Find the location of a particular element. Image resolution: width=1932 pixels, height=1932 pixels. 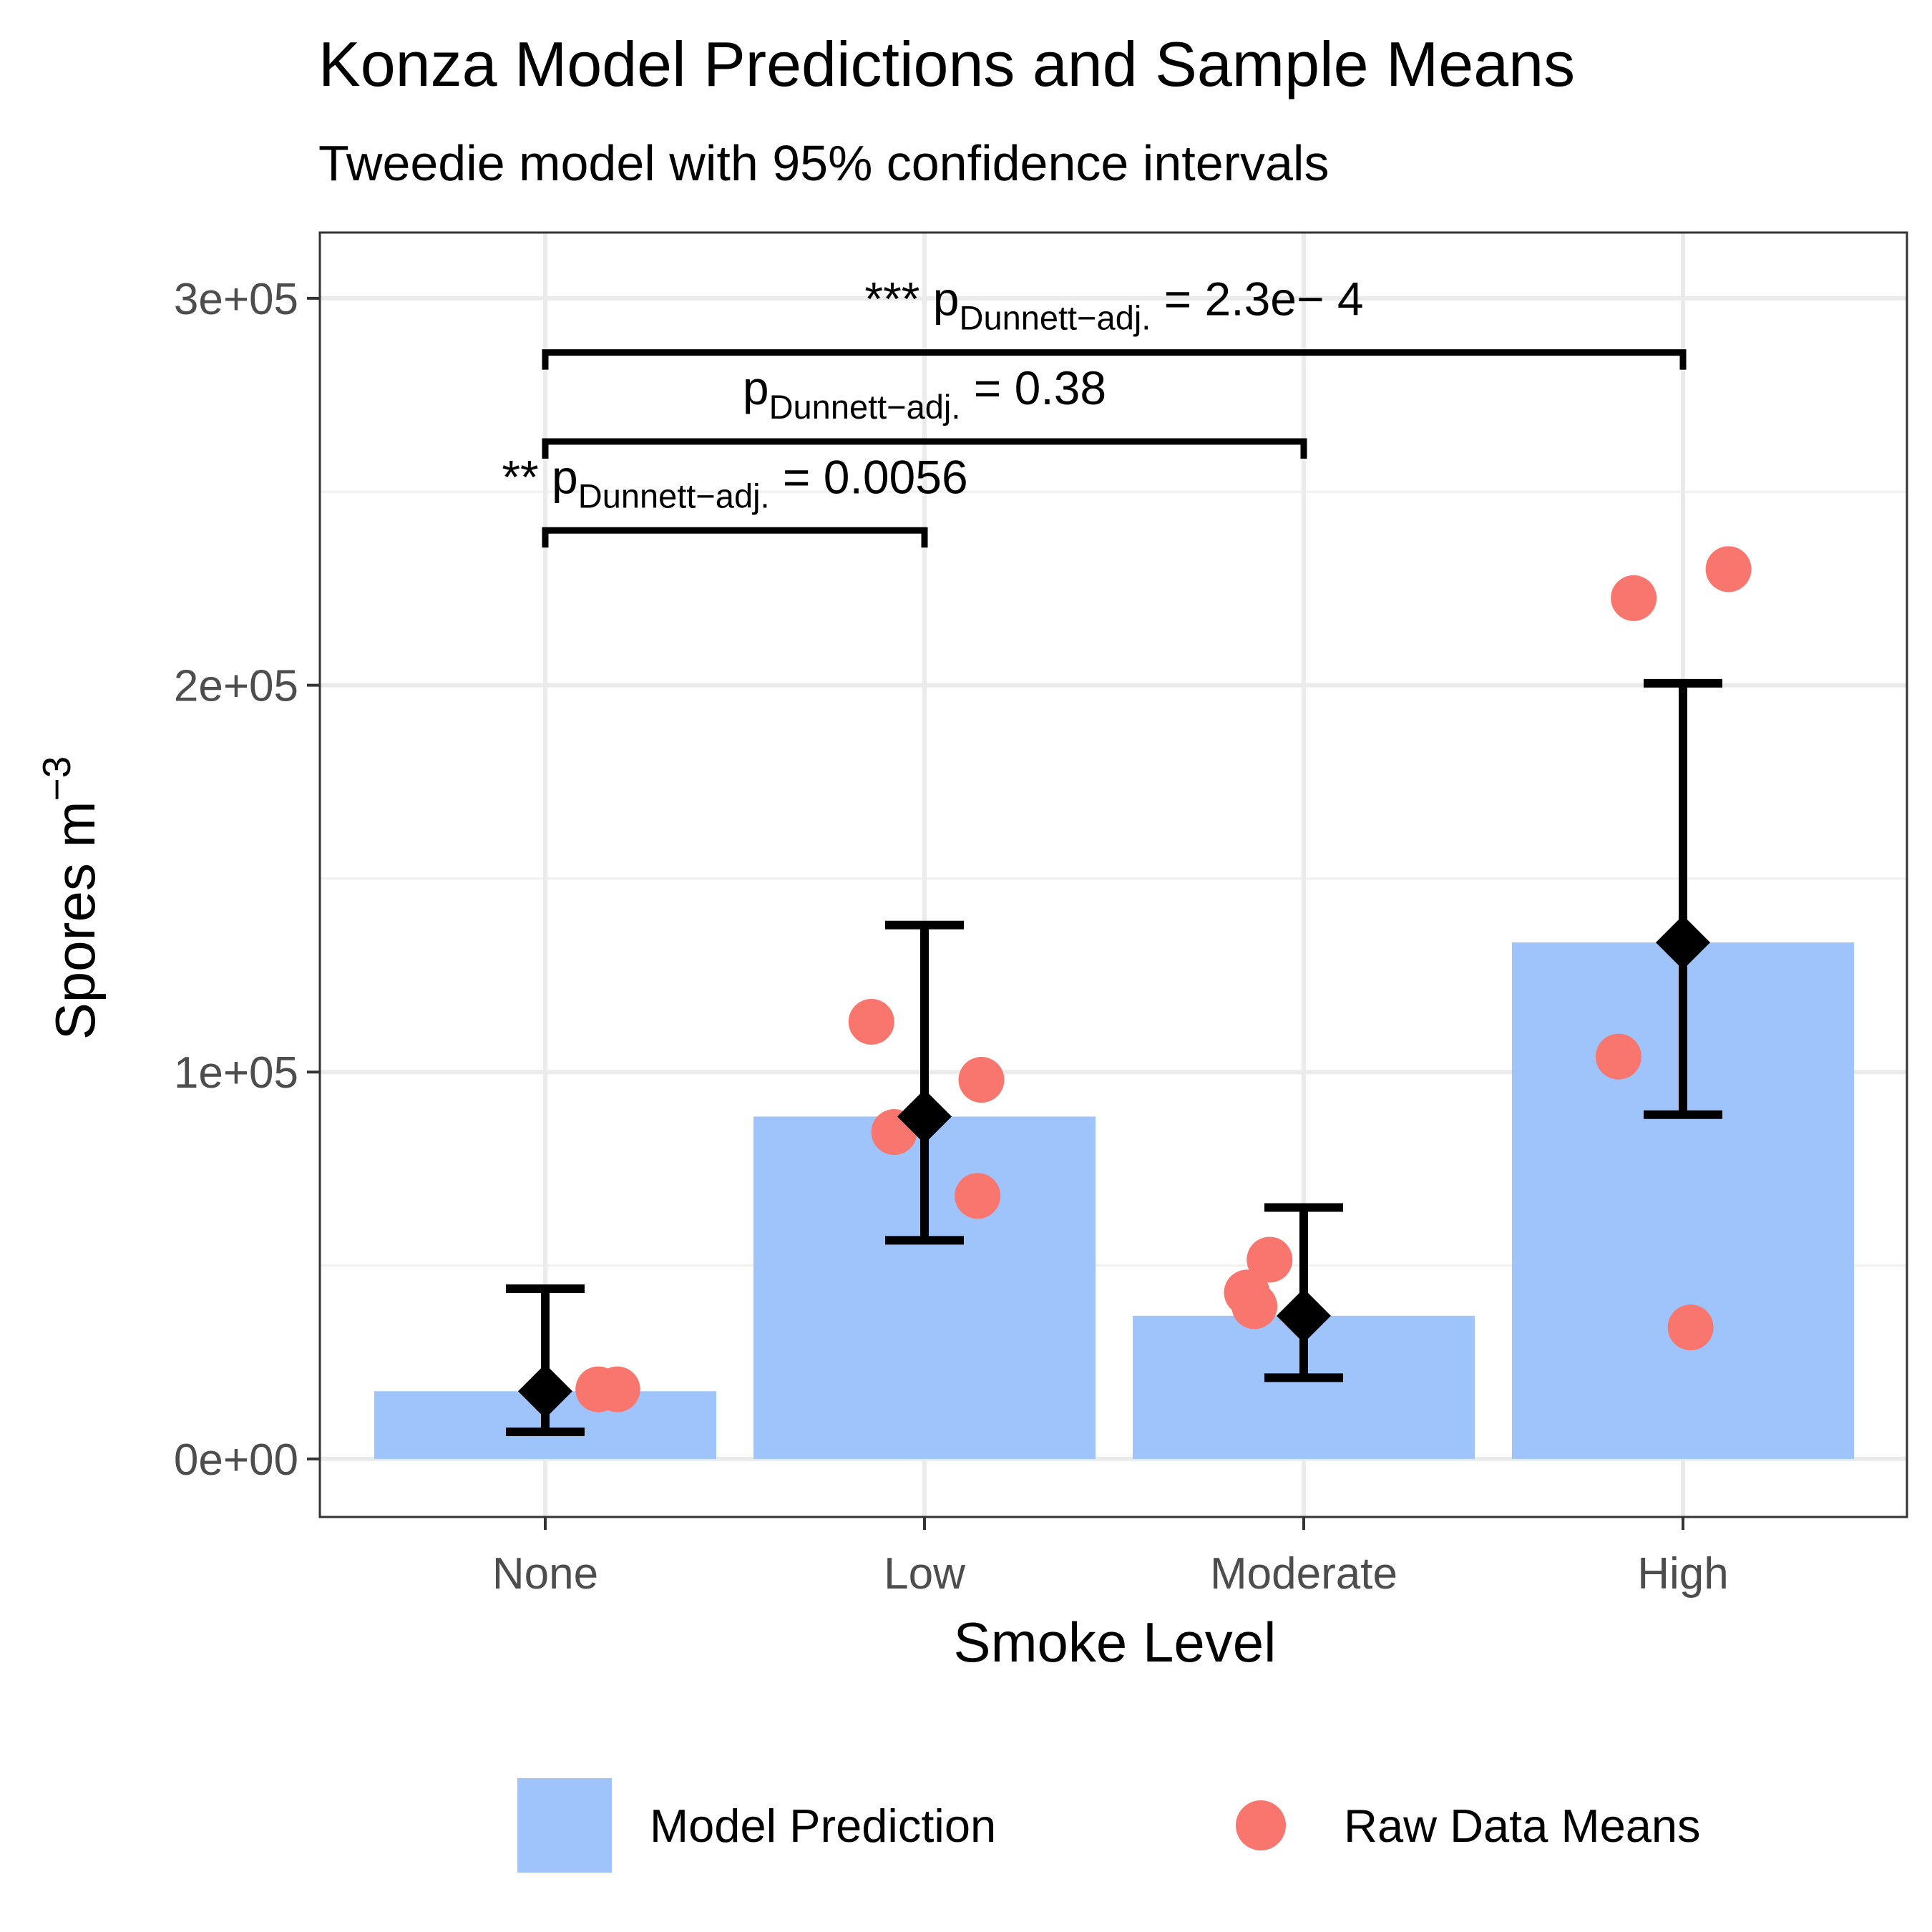

y-tick-label: 0e+00 is located at coordinates (236, 1460).